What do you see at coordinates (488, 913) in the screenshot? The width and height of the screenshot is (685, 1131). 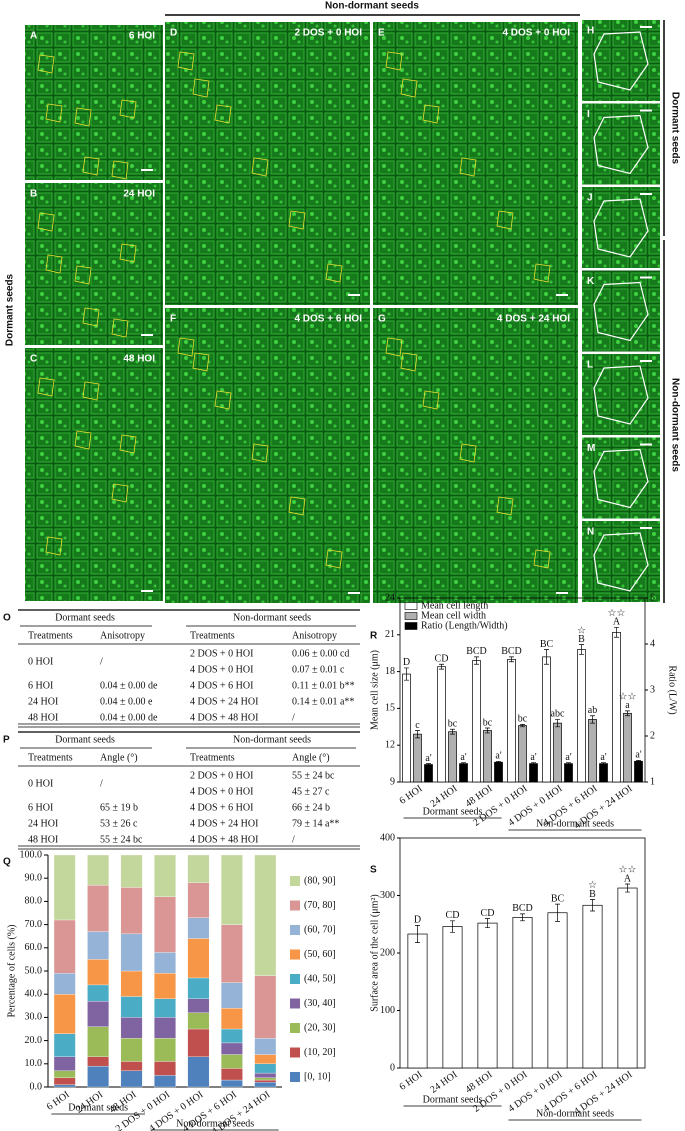 I see `significance-letter: CD` at bounding box center [488, 913].